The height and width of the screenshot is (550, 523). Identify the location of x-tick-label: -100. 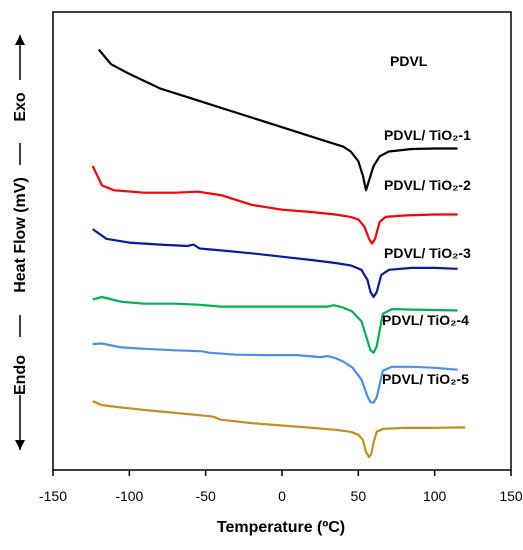
(129, 496).